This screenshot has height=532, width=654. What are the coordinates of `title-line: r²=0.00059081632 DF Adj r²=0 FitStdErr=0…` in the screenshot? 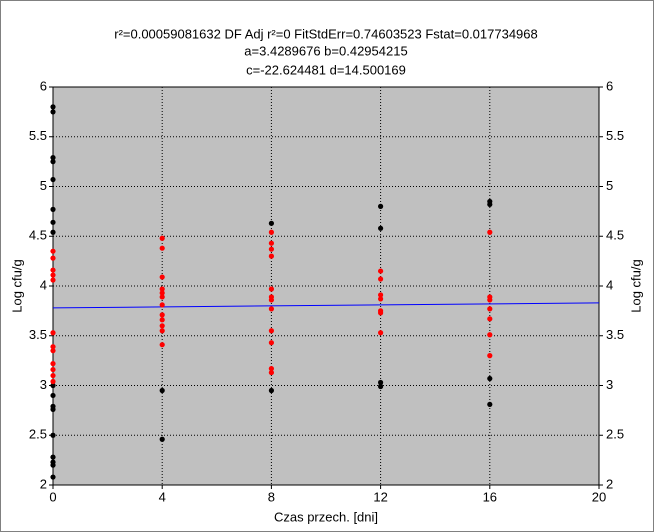 It's located at (326, 33).